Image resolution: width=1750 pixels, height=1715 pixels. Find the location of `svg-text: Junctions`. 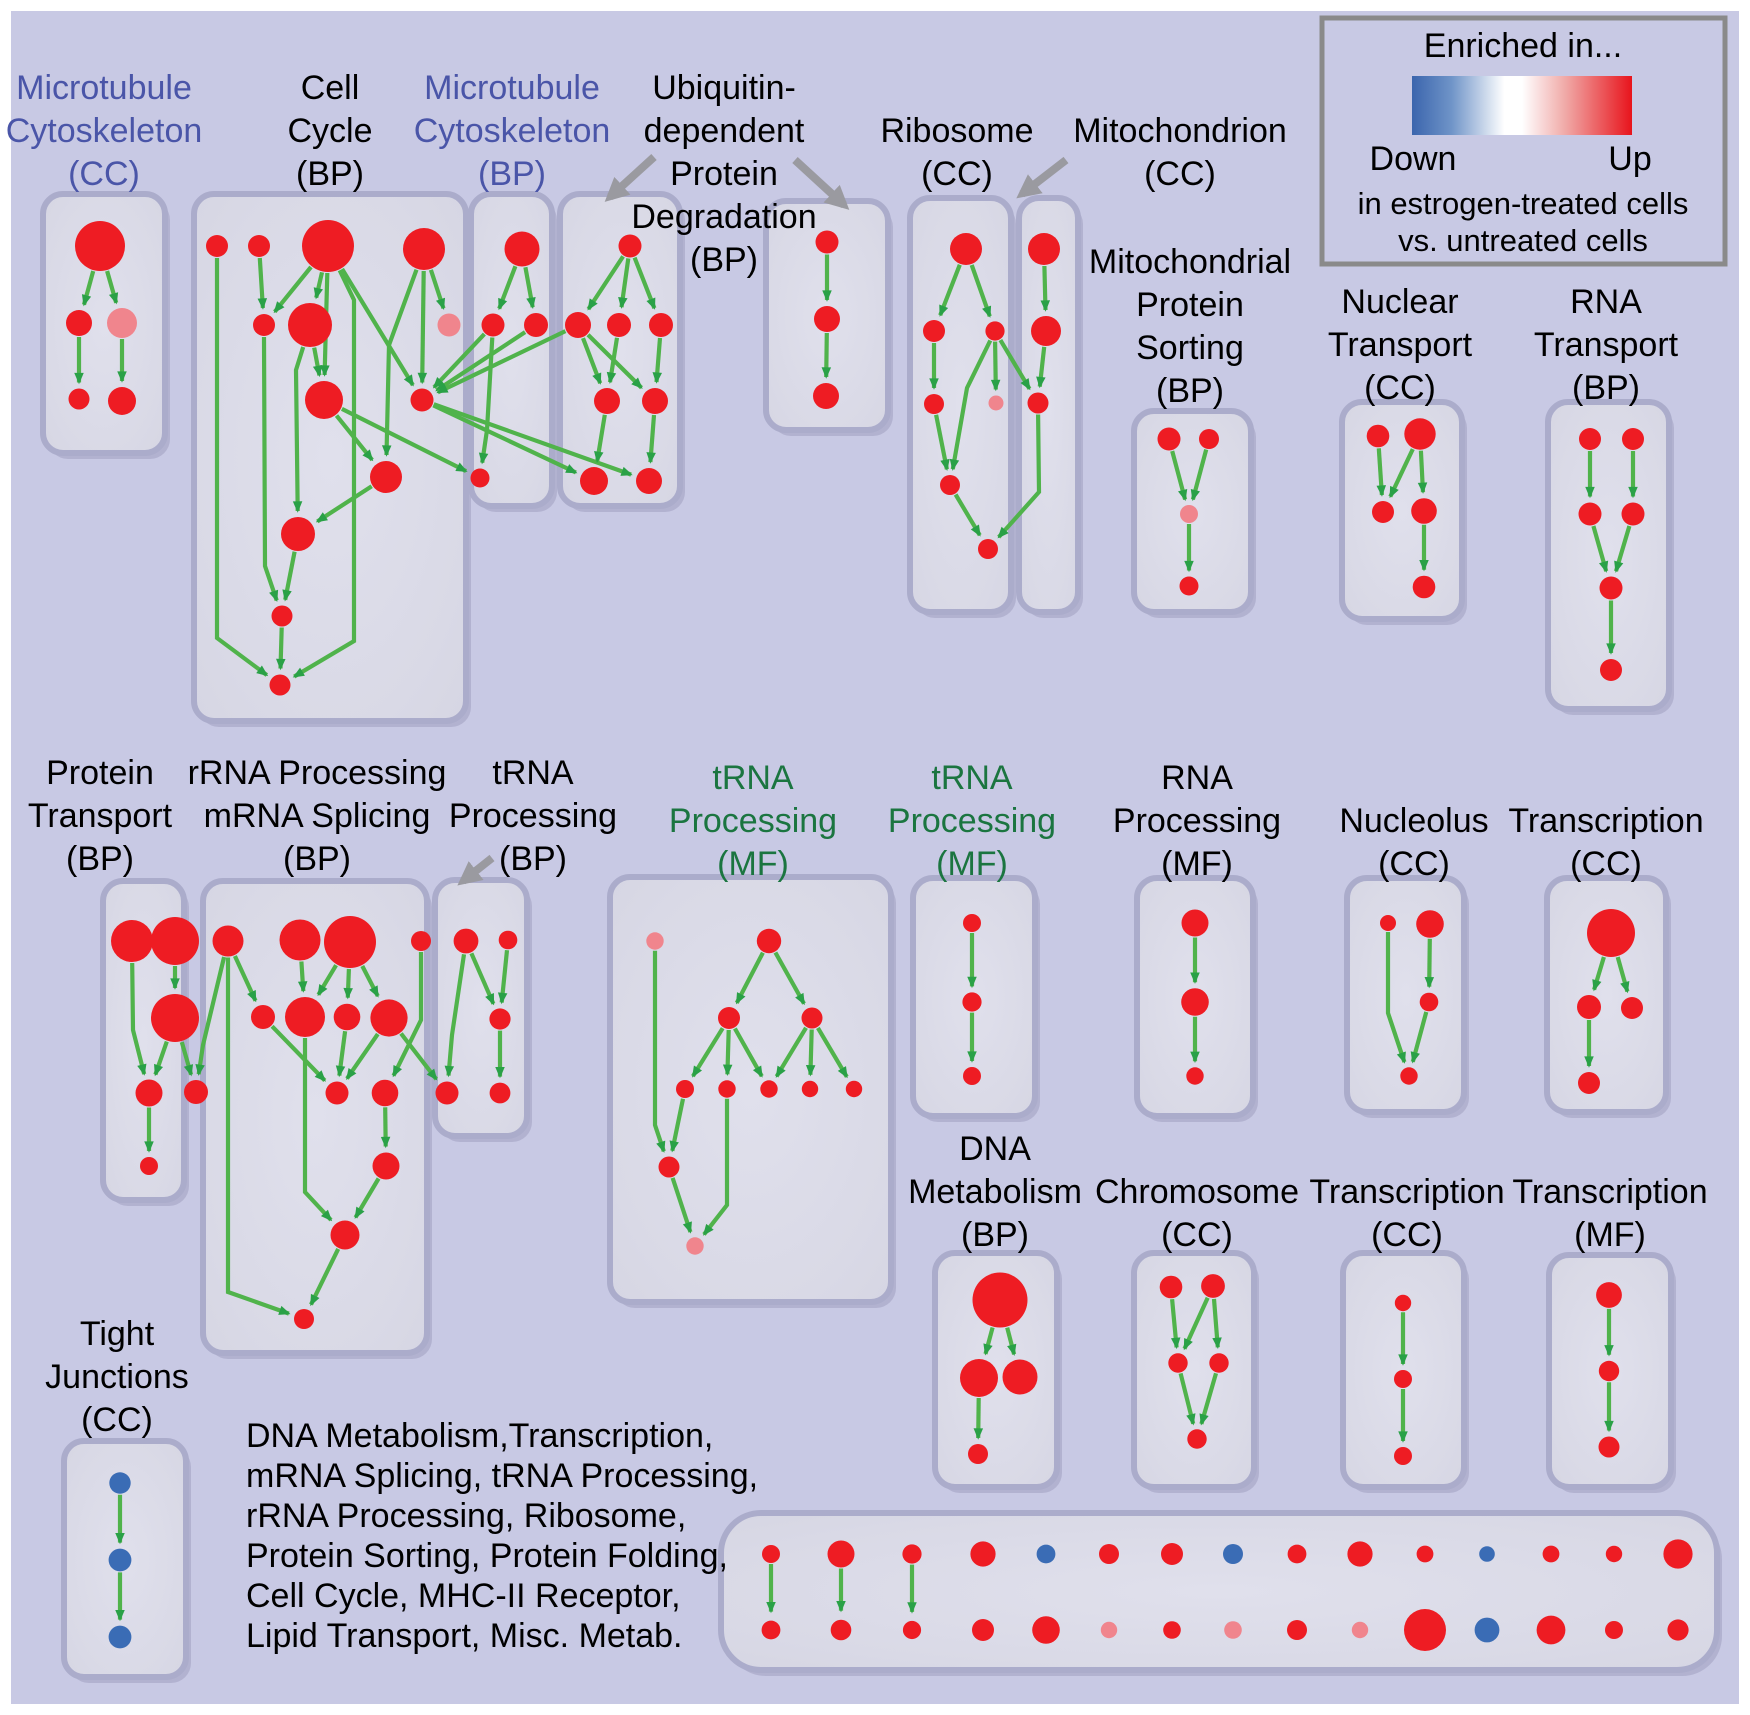

svg-text: Junctions is located at coordinates (117, 1377).